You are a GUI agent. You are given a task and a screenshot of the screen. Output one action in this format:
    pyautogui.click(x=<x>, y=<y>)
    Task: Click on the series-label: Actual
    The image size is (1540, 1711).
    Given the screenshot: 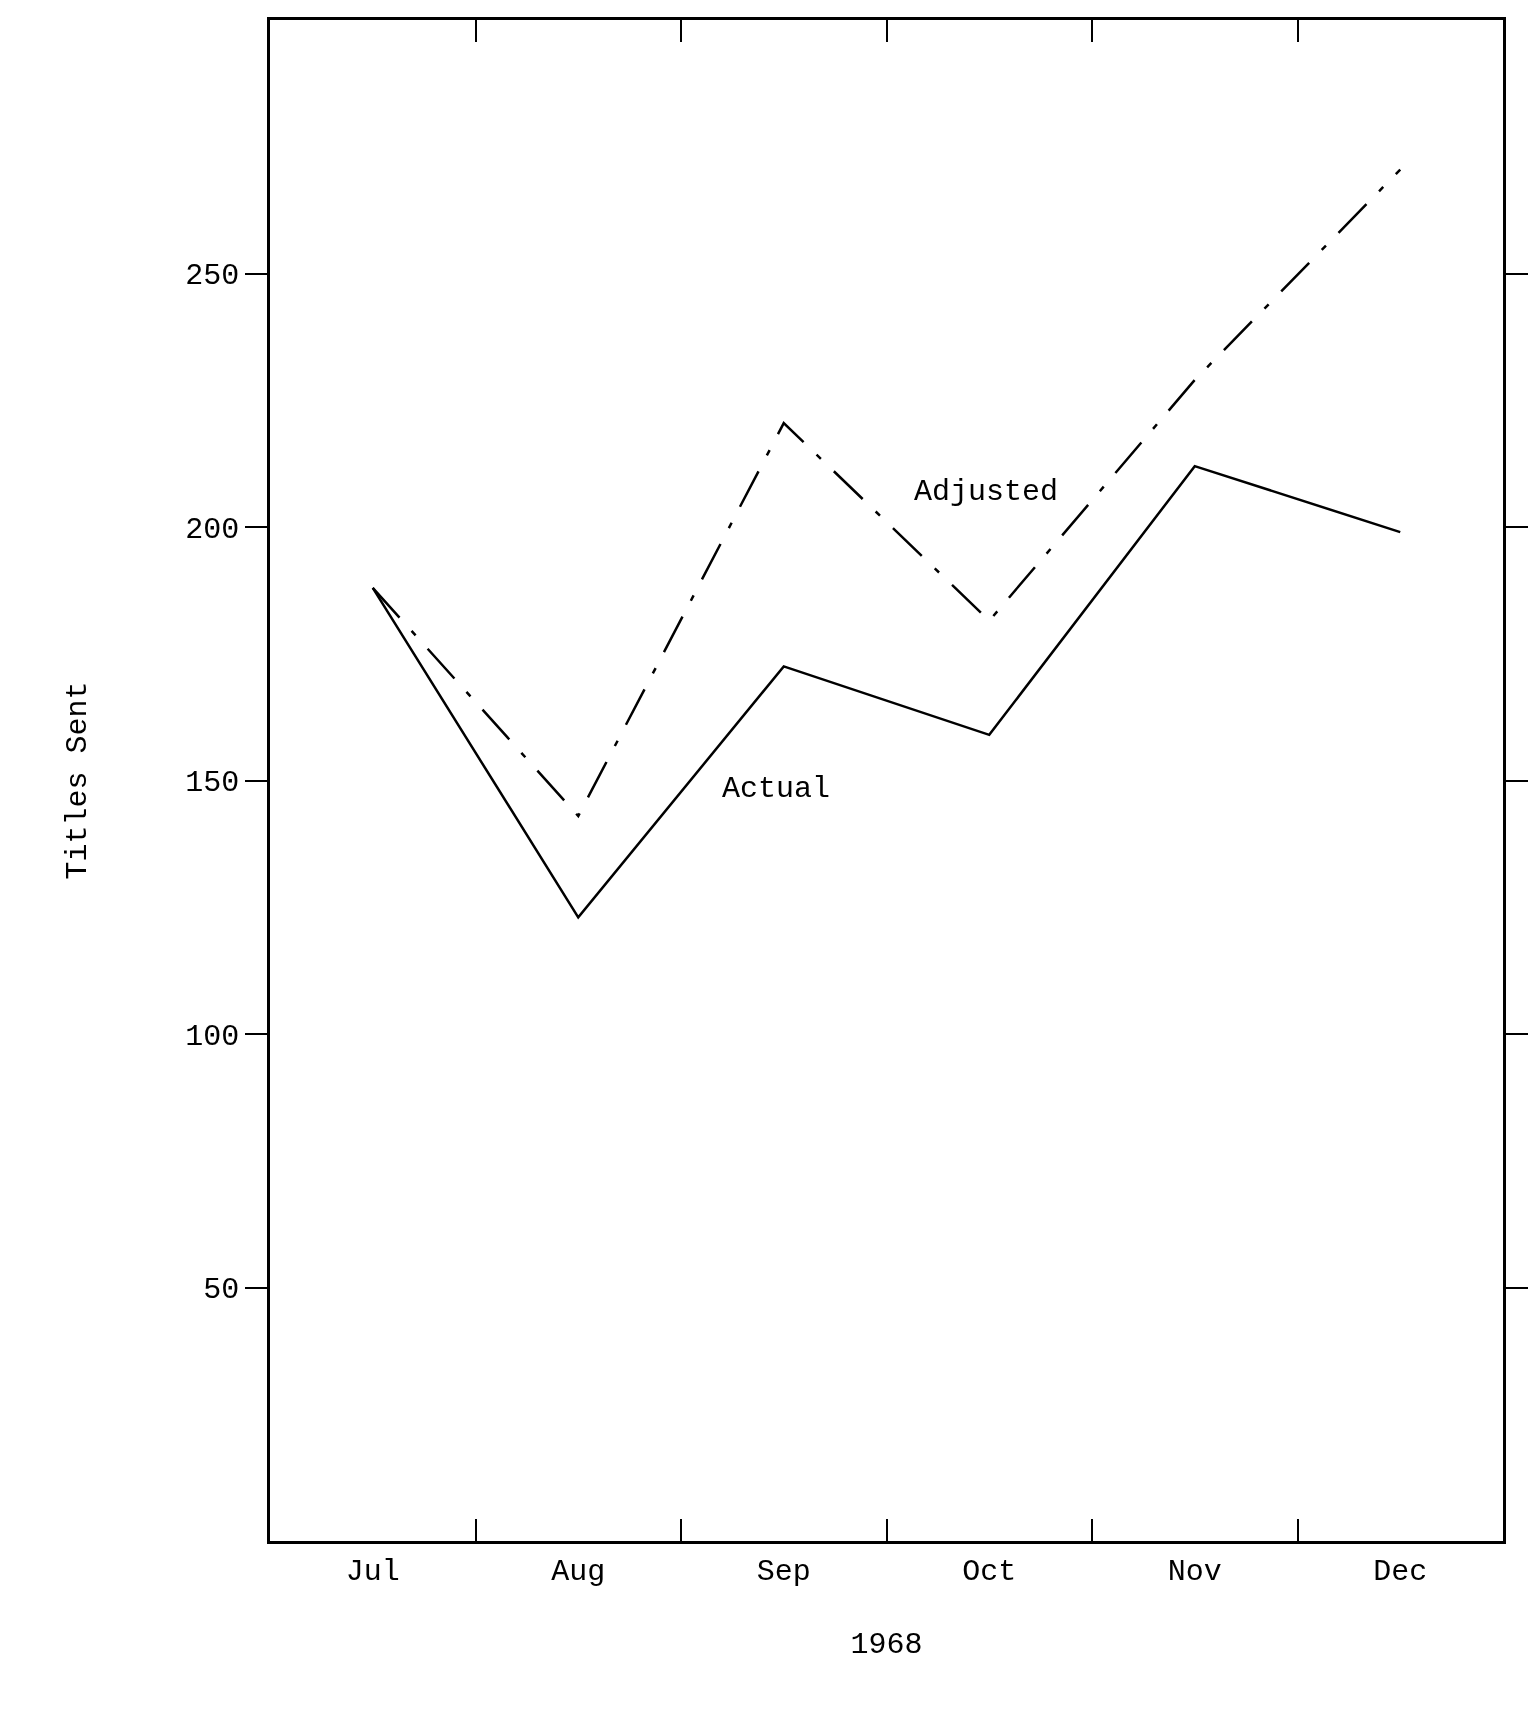 What is the action you would take?
    pyautogui.click(x=776, y=789)
    